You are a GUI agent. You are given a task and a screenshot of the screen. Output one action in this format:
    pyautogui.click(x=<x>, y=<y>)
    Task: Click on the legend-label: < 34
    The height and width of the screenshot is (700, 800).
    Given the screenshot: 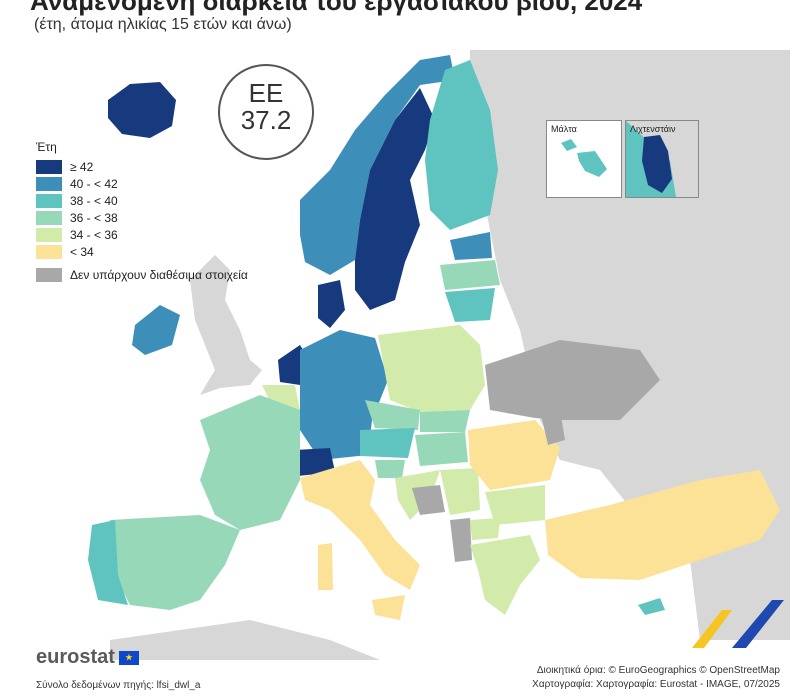 What is the action you would take?
    pyautogui.click(x=82, y=251)
    